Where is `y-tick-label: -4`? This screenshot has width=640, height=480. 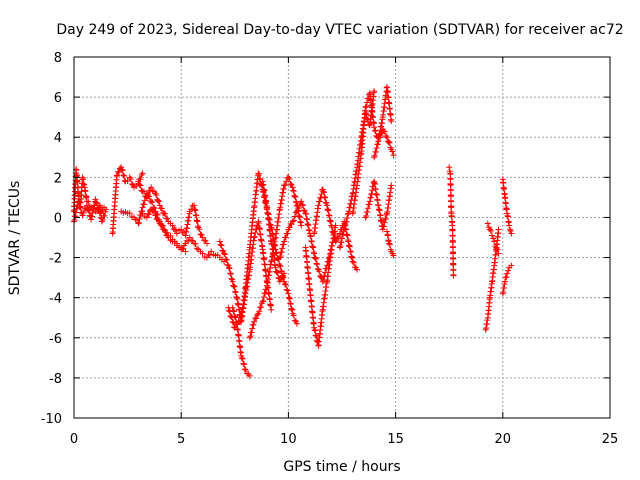
y-tick-label: -4 is located at coordinates (55, 299).